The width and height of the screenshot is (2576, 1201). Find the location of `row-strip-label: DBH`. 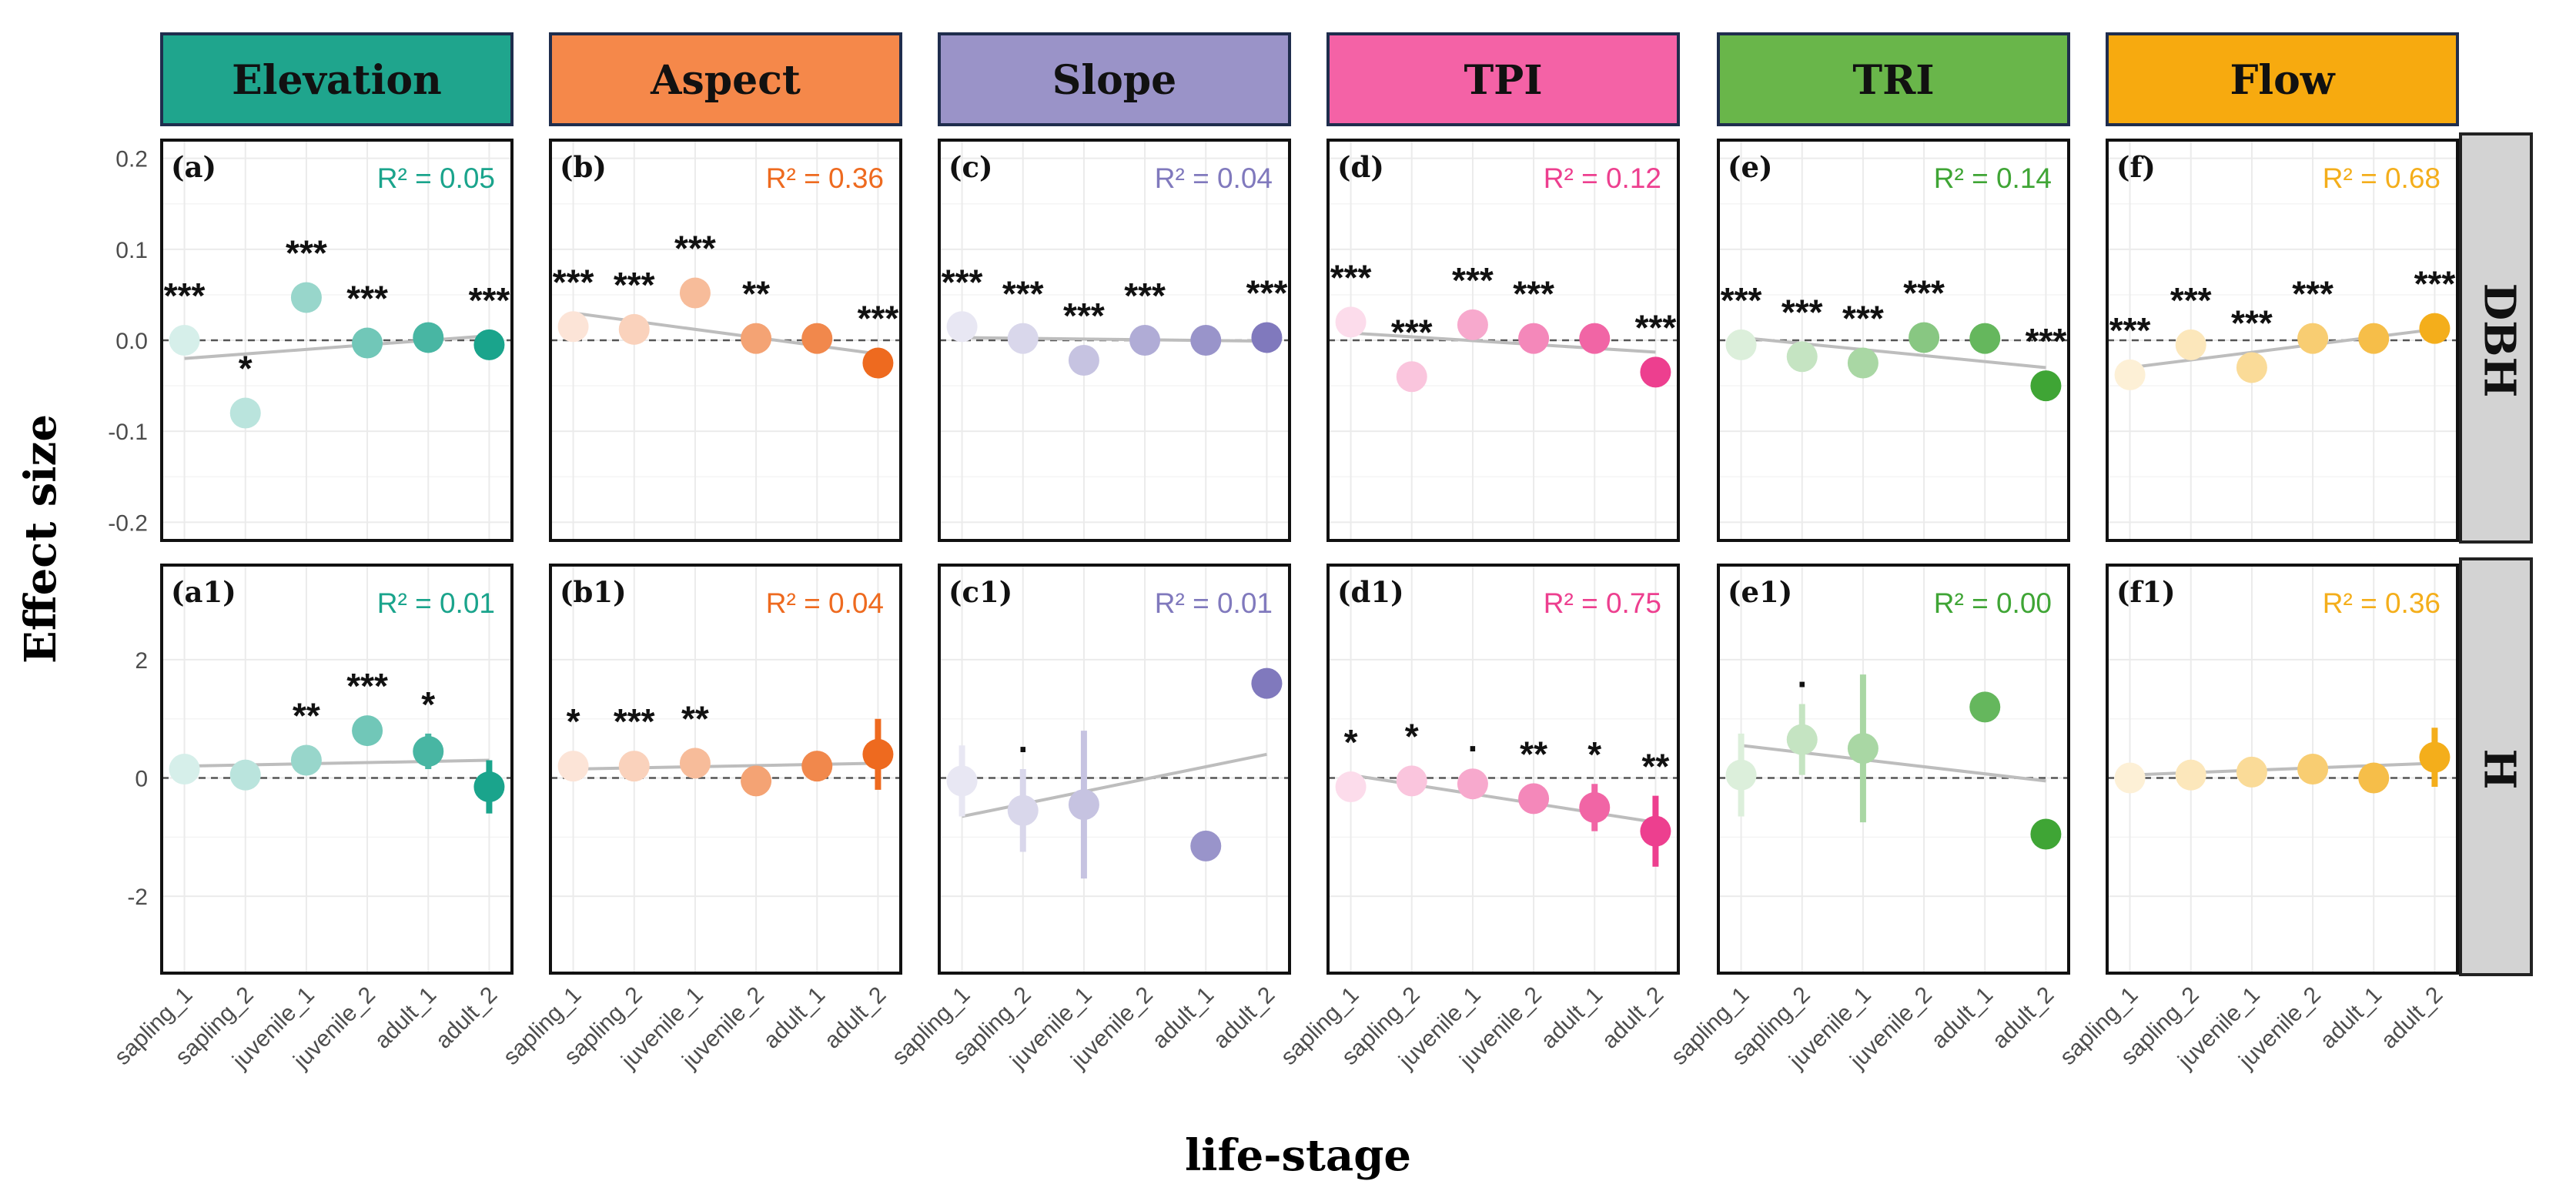

row-strip-label: DBH is located at coordinates (2499, 341).